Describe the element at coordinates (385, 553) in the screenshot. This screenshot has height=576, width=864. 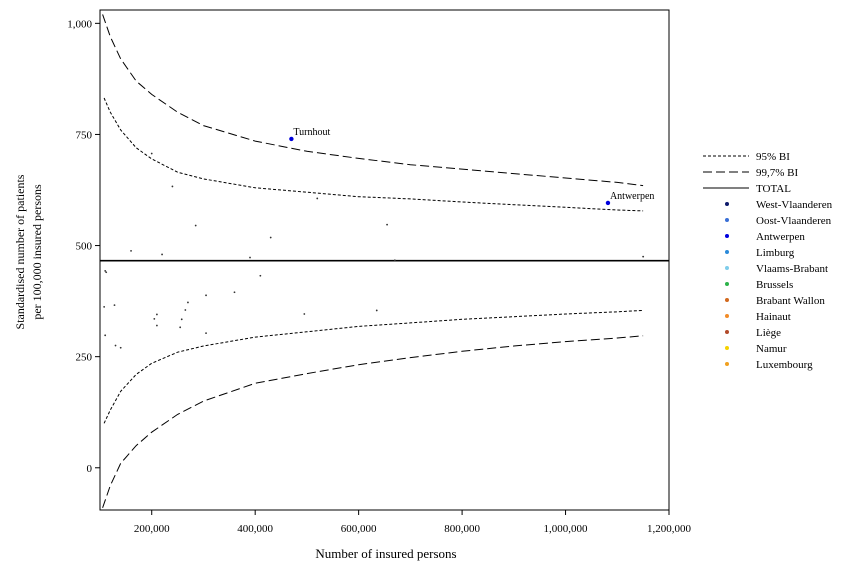
I see `x-axis-label: Number of insured persons` at that location.